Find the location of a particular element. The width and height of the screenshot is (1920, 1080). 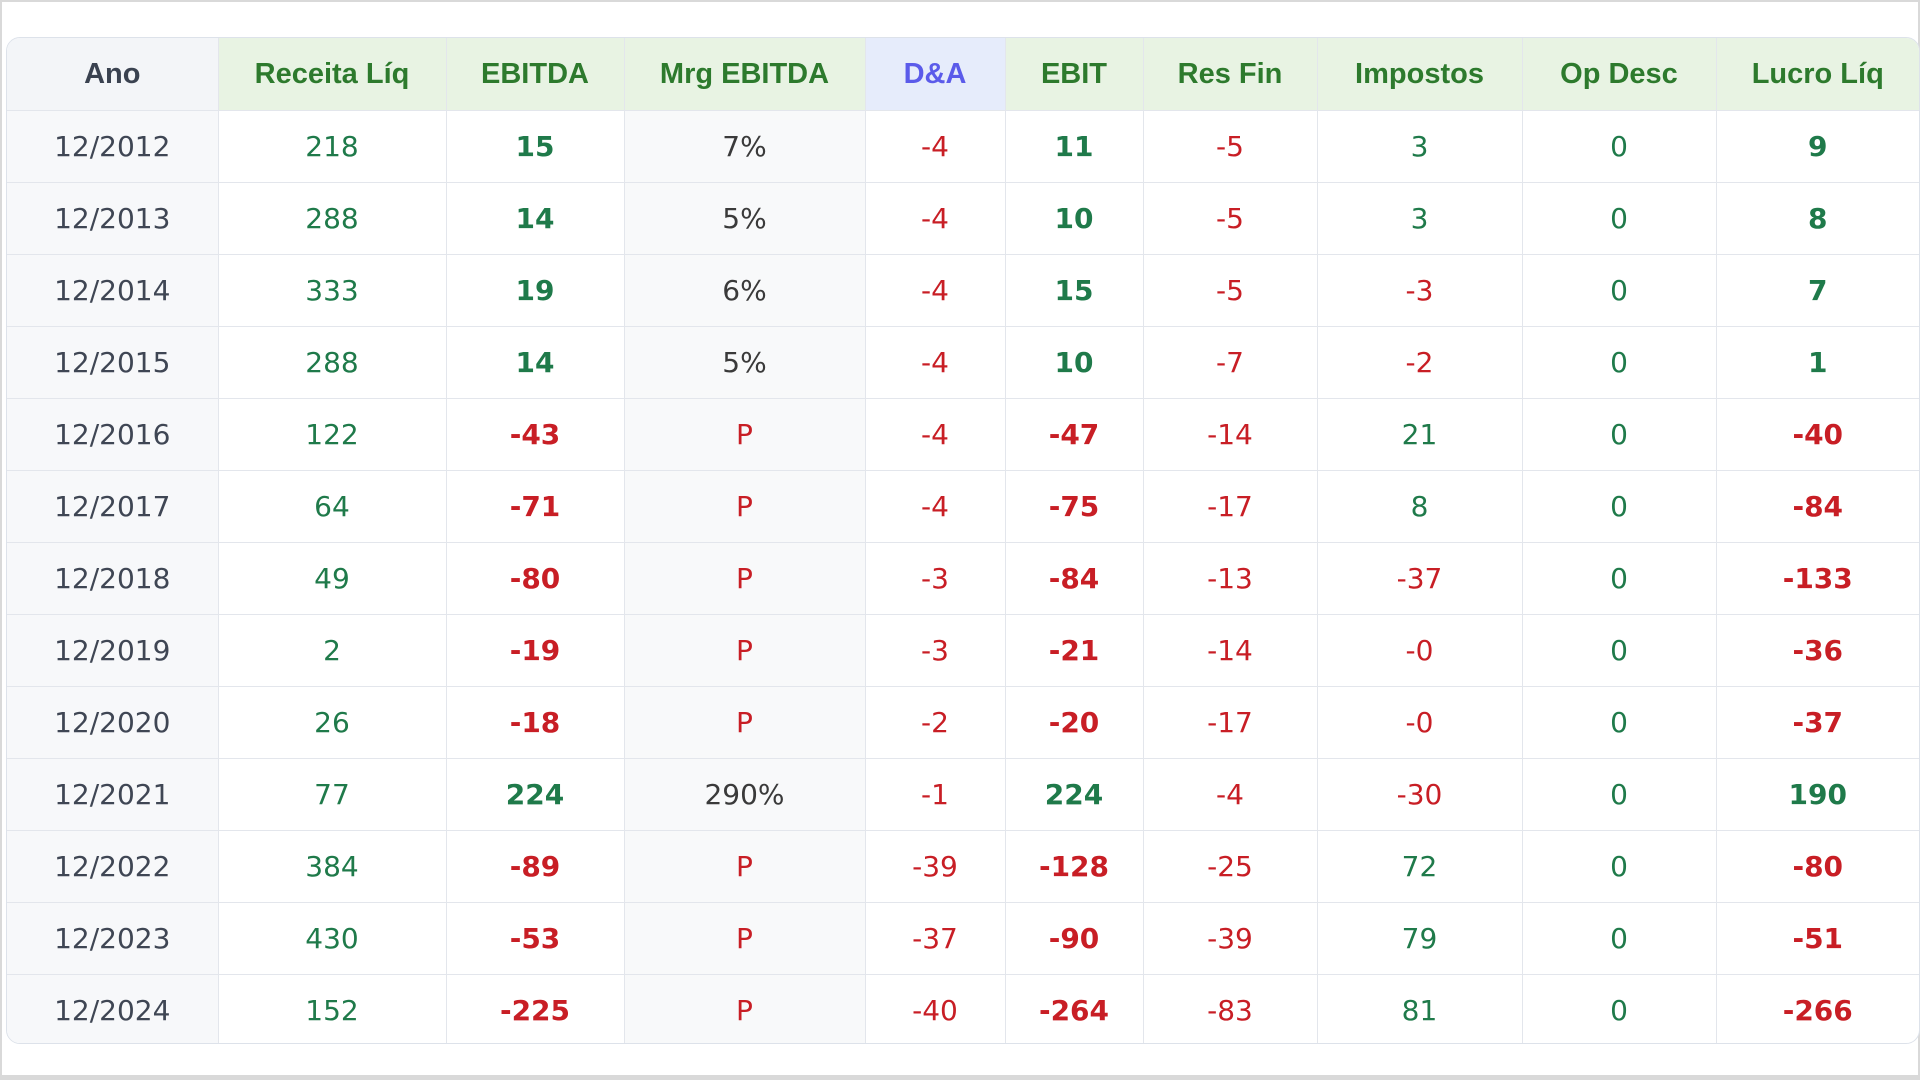

cell-ebit: -21 is located at coordinates (1074, 650).